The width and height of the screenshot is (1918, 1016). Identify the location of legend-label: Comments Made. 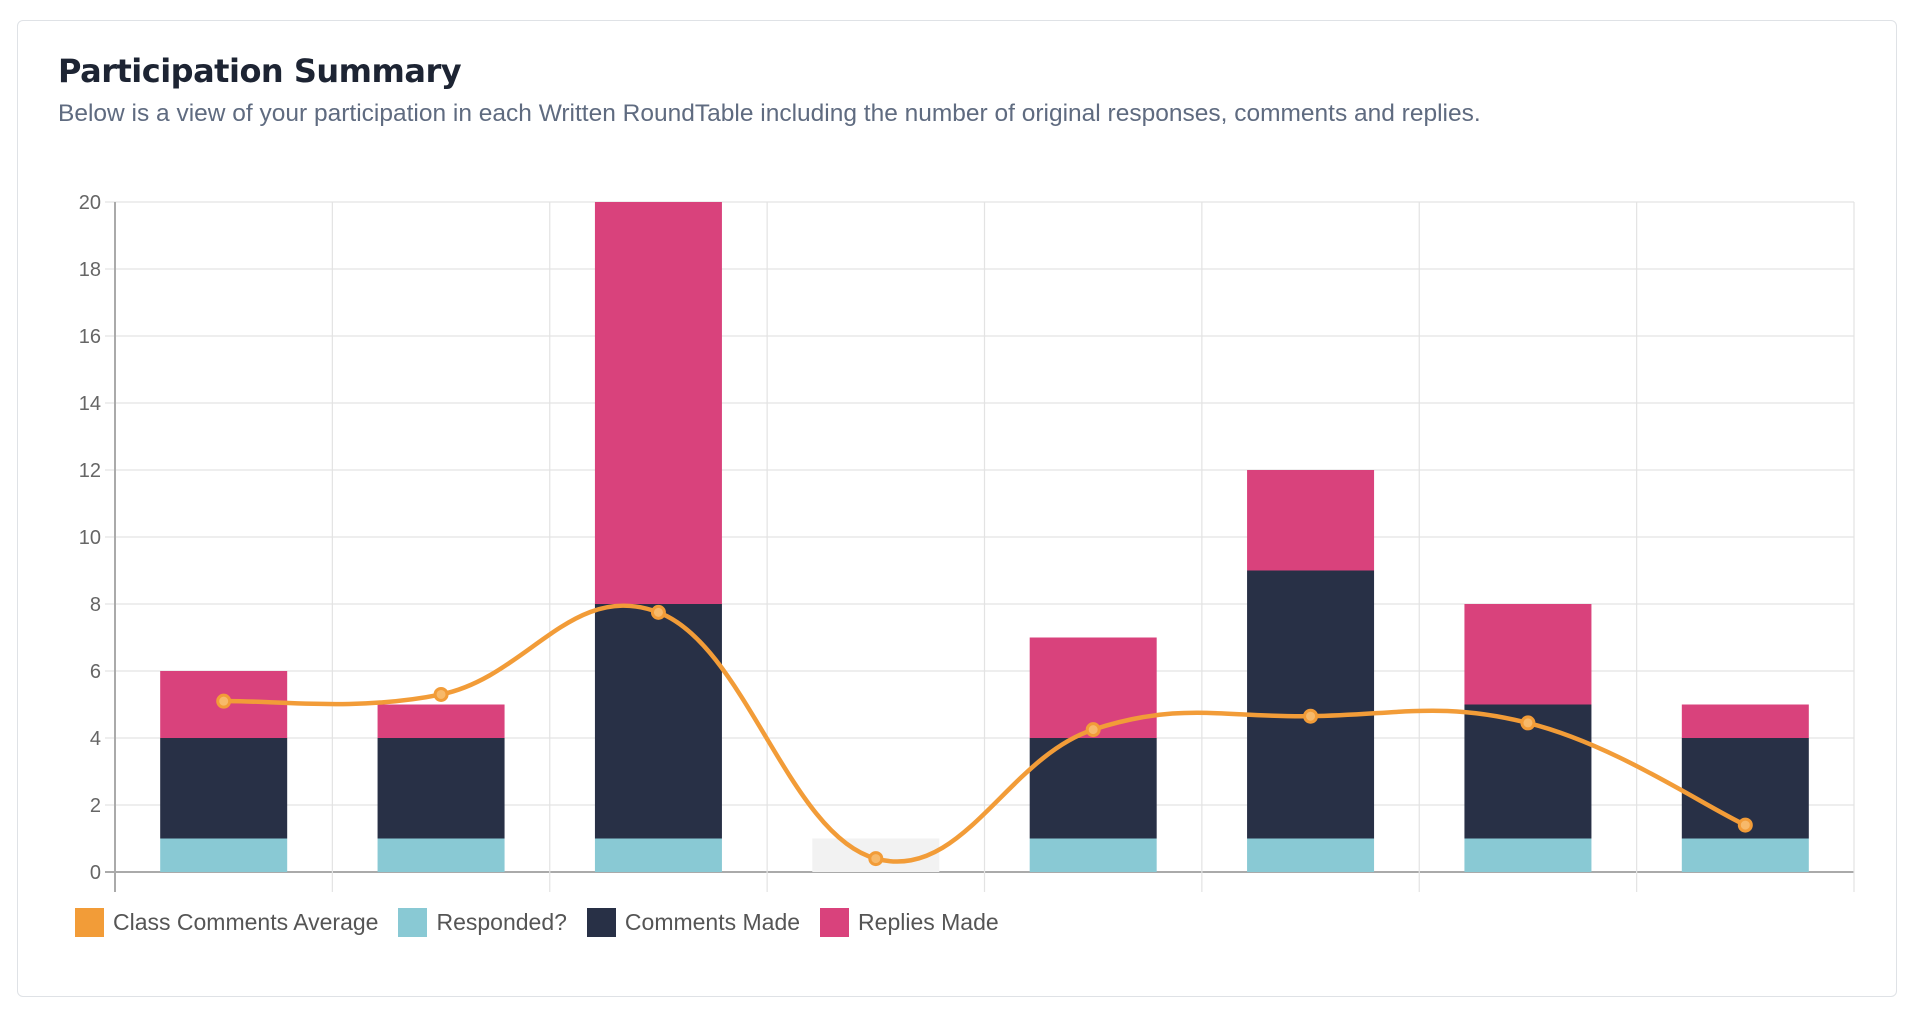
(712, 922).